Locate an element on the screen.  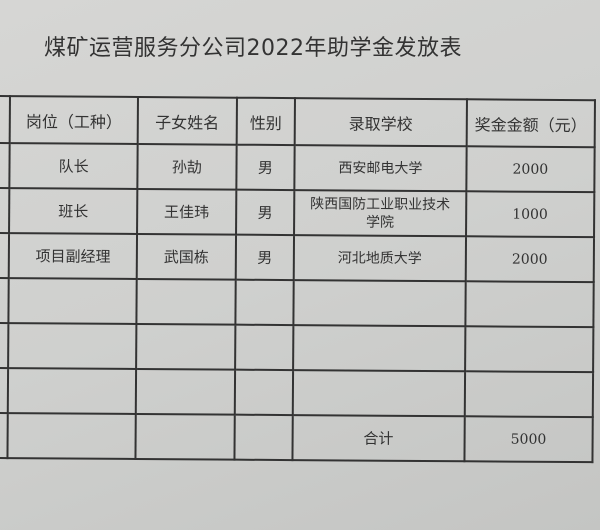
header-gender: 性别 is located at coordinates (265, 121).